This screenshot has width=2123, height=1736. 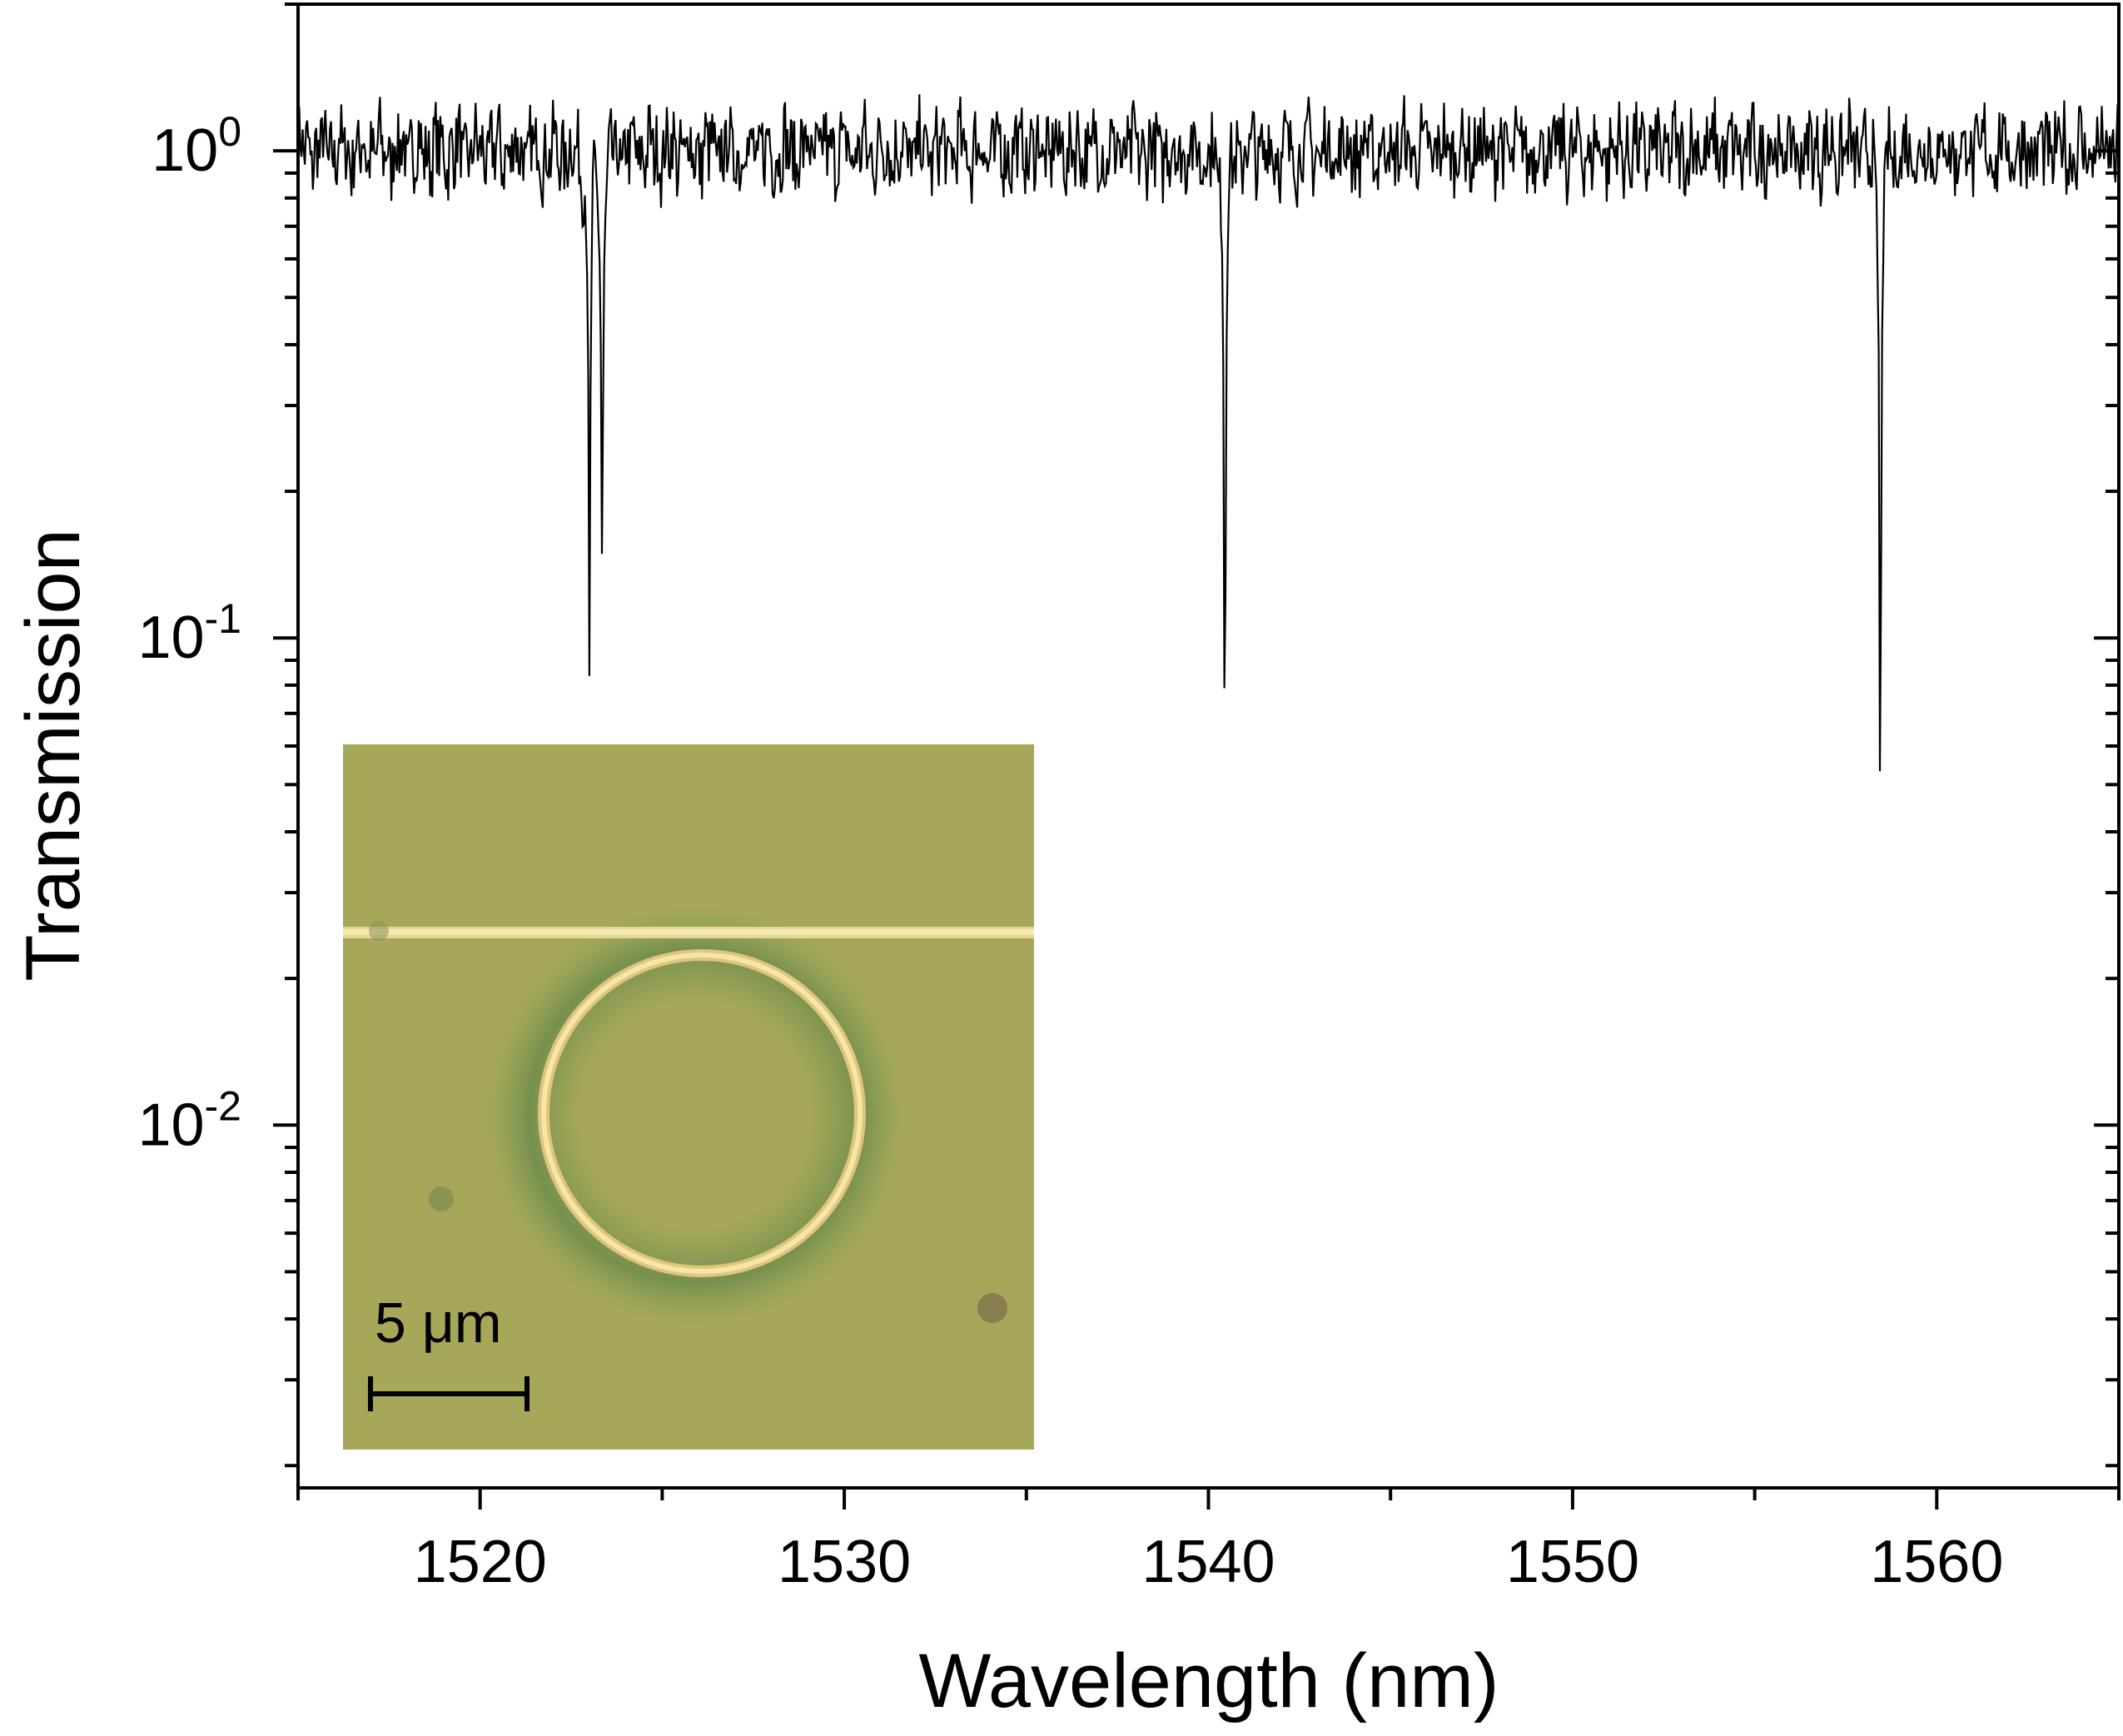 I want to click on x-tick-label: 1520, so click(x=481, y=1562).